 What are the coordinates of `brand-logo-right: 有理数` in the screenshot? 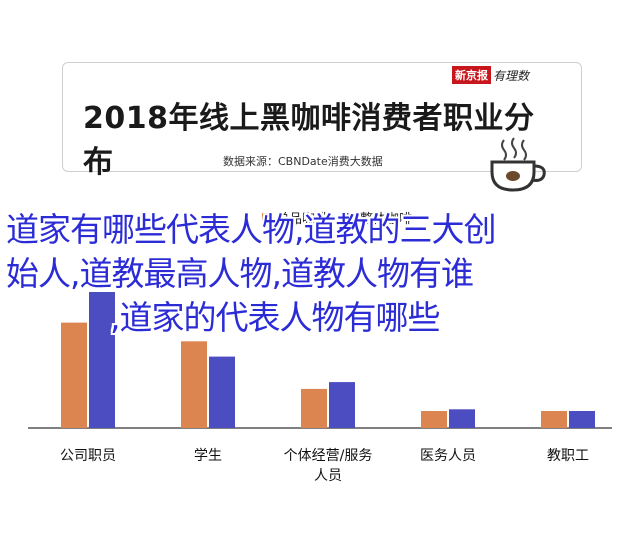 It's located at (511, 75).